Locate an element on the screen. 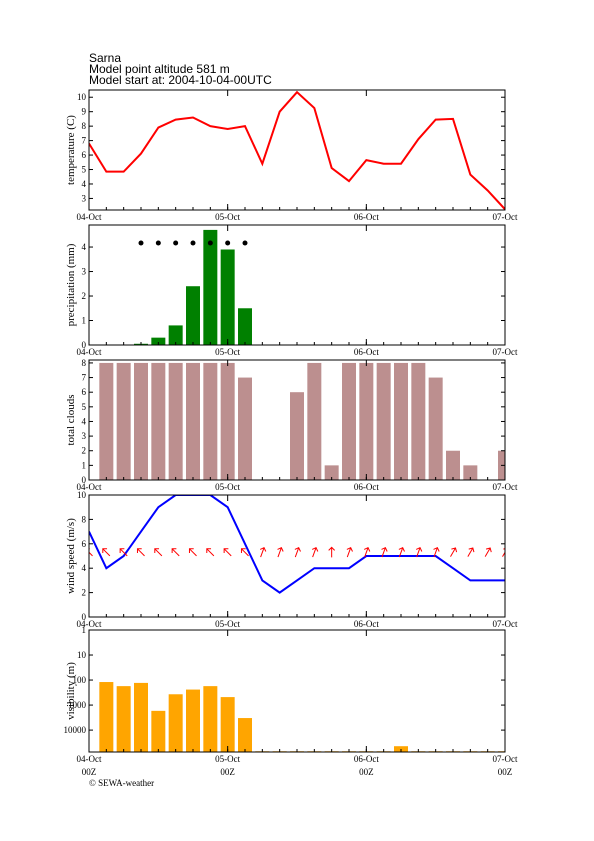 The image size is (594, 841). y-axis-label: visibility (m) is located at coordinates (71, 691).